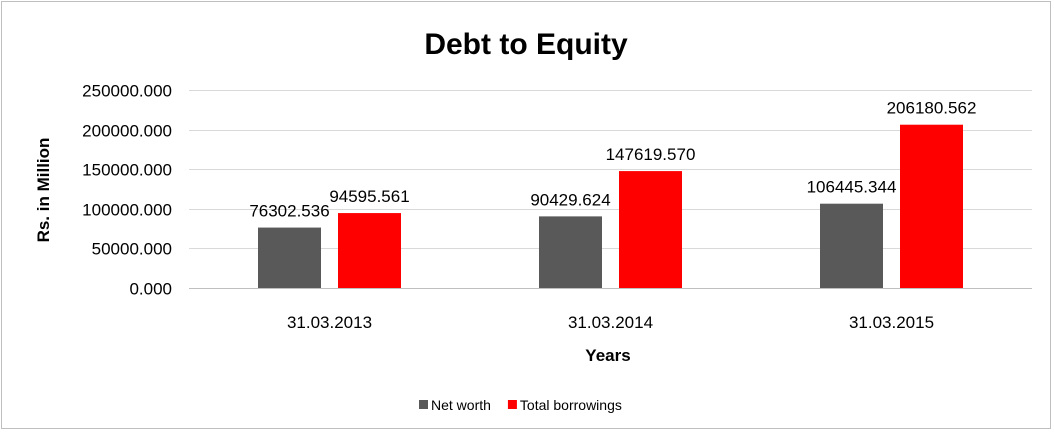  I want to click on x-category-label: 31.03.2014, so click(610, 322).